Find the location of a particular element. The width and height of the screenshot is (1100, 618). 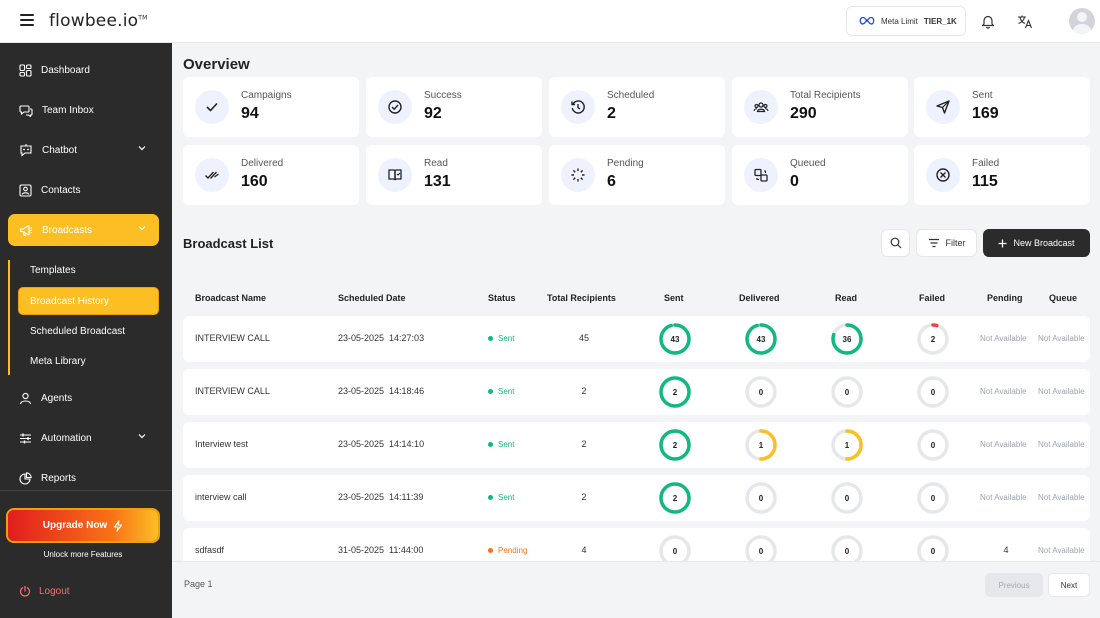

column-header-delivered: Delivered is located at coordinates (759, 298).